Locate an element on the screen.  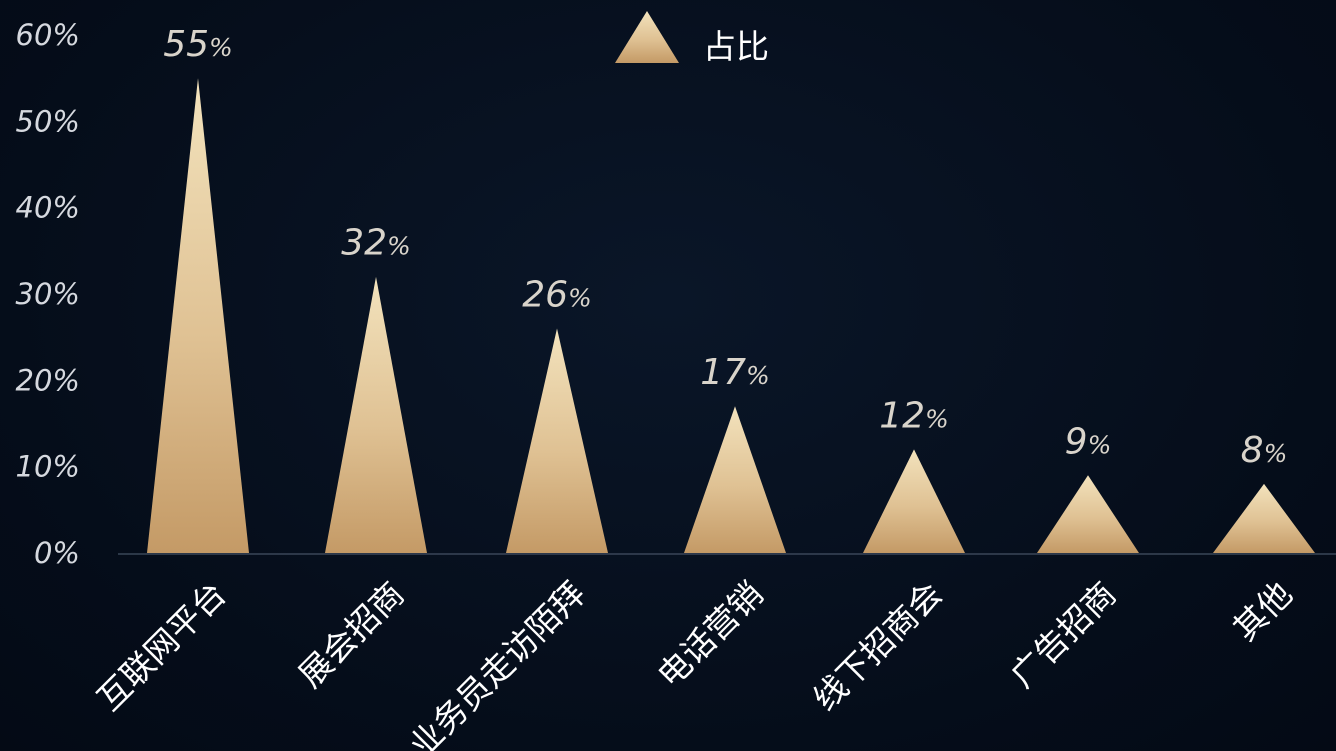
x-tick-label: 业务员走访陌拜 is located at coordinates (497, 662).